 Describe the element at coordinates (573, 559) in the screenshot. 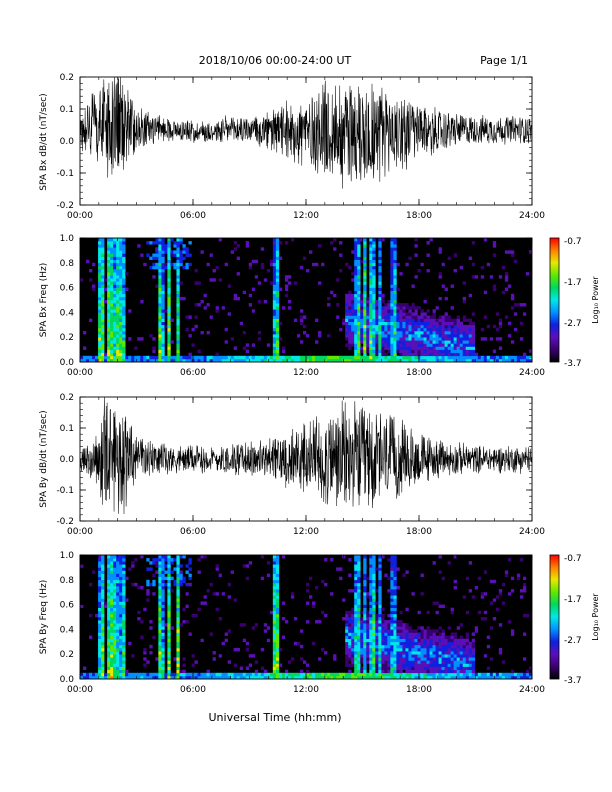

I see `colorbar-bottom-tick: -0.7` at that location.